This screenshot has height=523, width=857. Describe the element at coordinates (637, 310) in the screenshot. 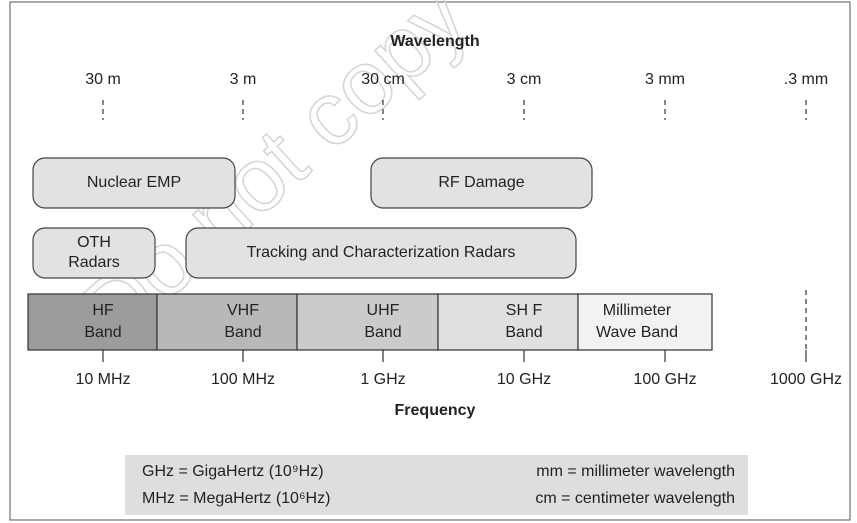

I see `band-label: Millimeter` at that location.